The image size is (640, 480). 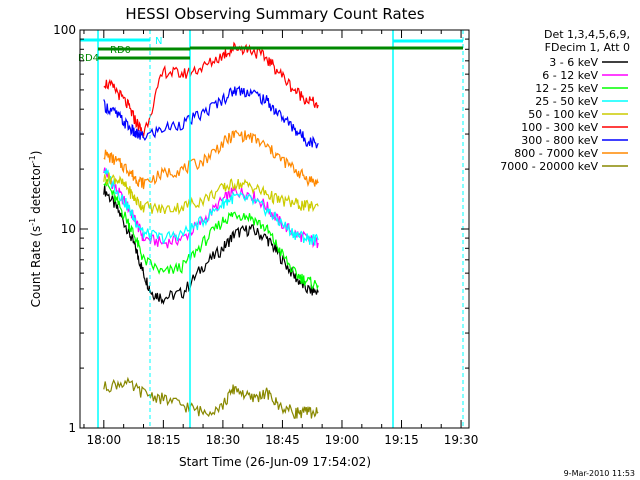 What do you see at coordinates (275, 462) in the screenshot?
I see `x-axis-label: Start Time (26-Jun-09 17:54:02)` at bounding box center [275, 462].